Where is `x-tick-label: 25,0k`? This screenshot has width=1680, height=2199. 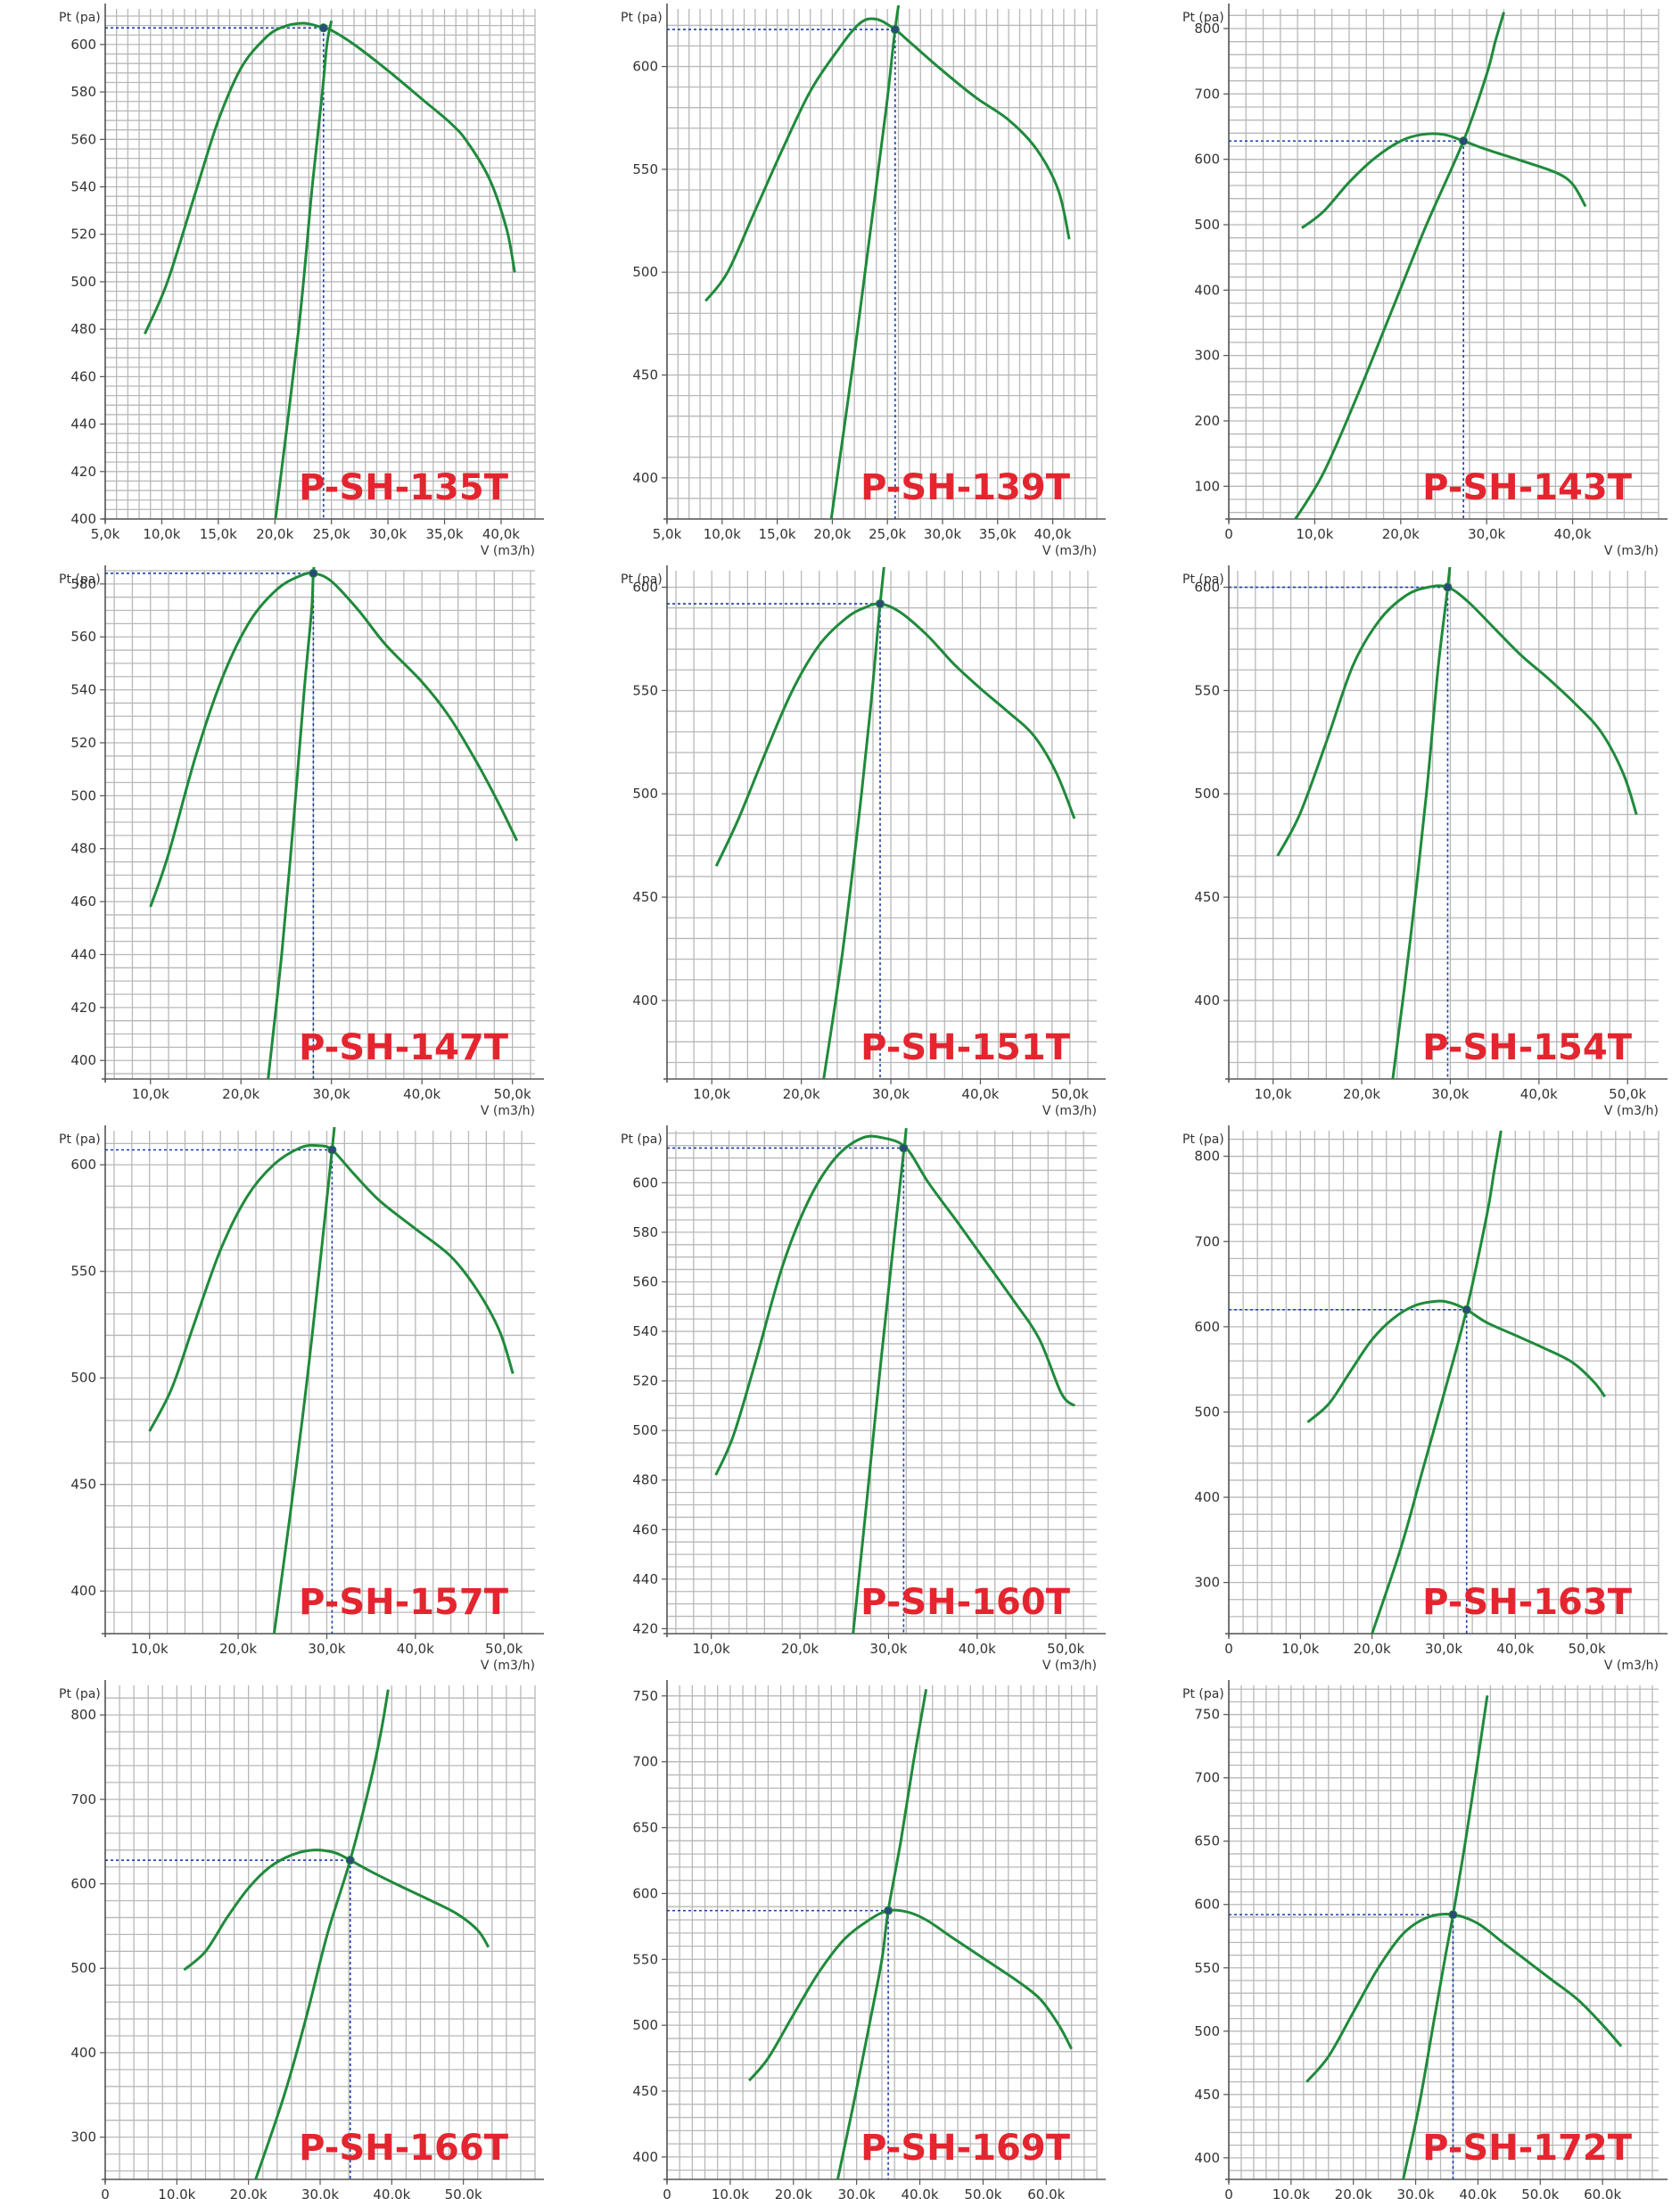
x-tick-label: 25,0k is located at coordinates (331, 534).